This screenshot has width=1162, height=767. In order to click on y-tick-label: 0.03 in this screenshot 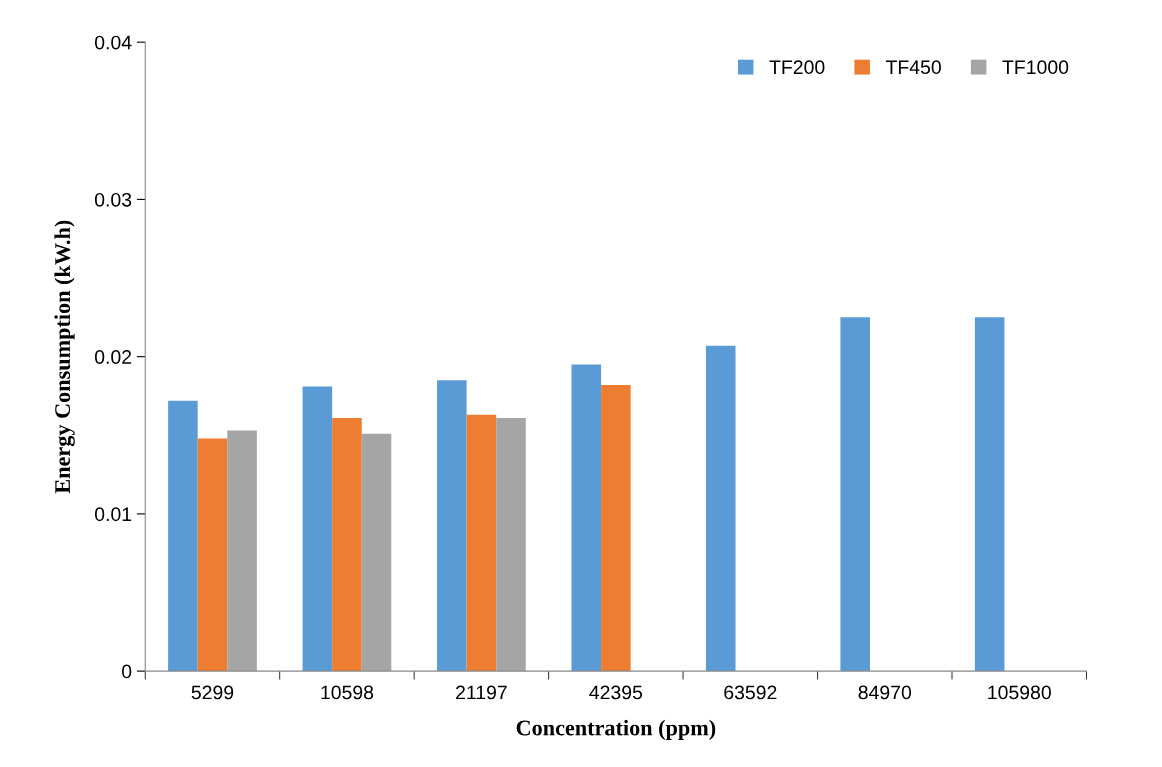, I will do `click(113, 199)`.